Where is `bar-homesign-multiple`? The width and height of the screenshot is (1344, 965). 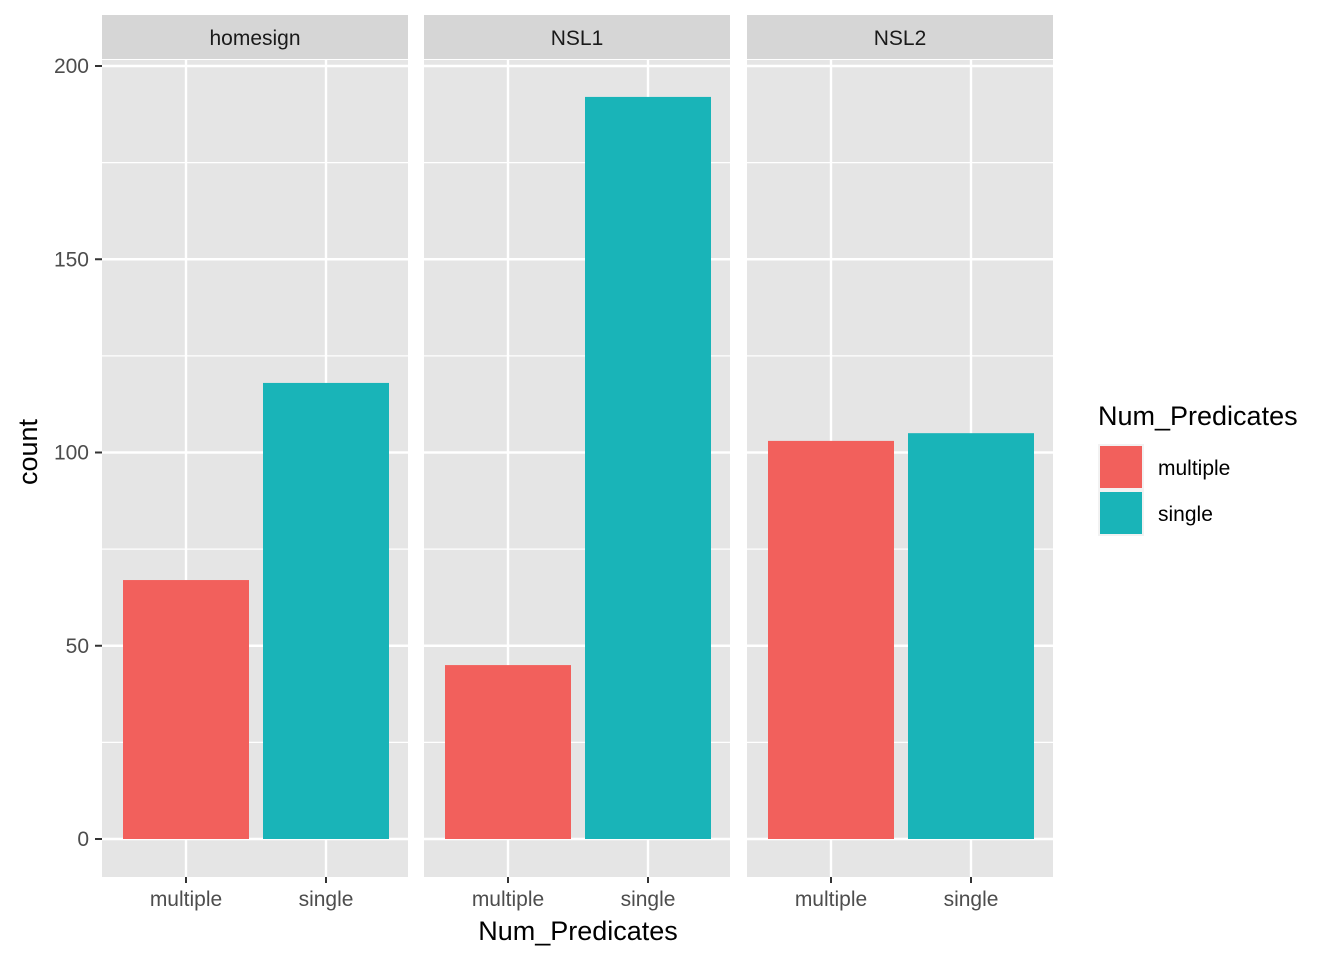
bar-homesign-multiple is located at coordinates (186, 709).